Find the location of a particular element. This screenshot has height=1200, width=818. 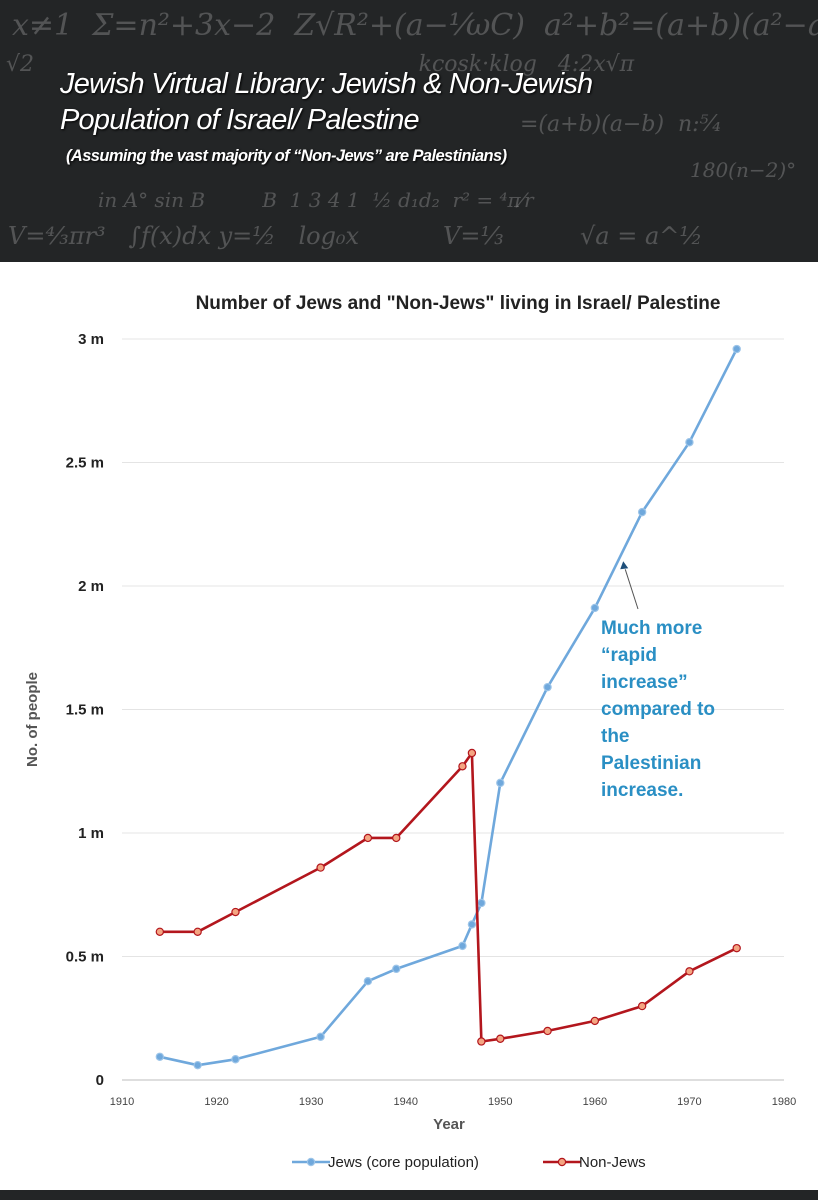

x-tick-label: 1920 is located at coordinates (216, 1102).